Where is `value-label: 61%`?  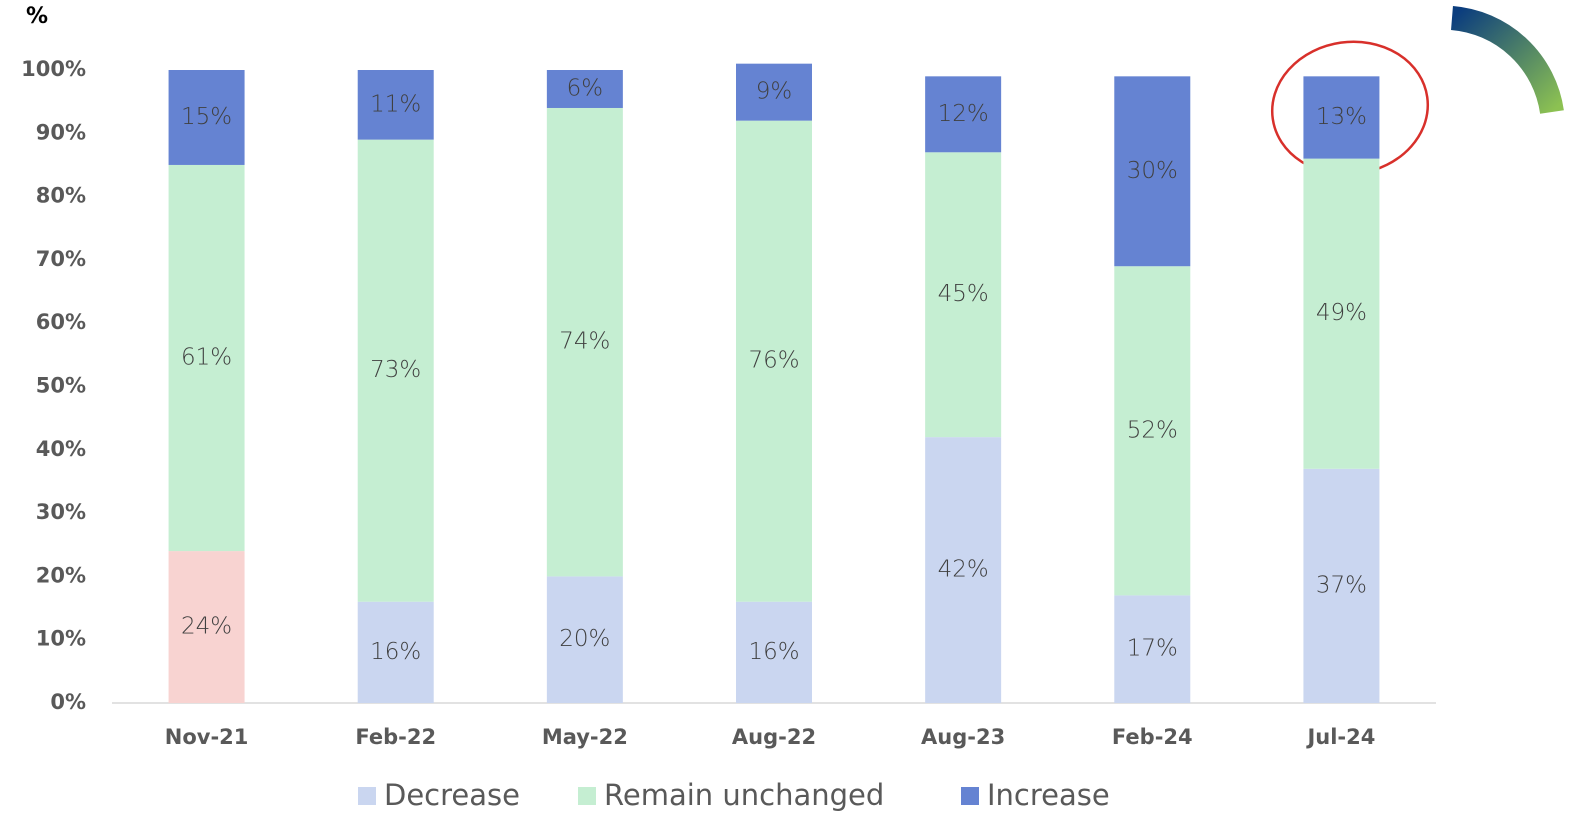
value-label: 61% is located at coordinates (206, 358).